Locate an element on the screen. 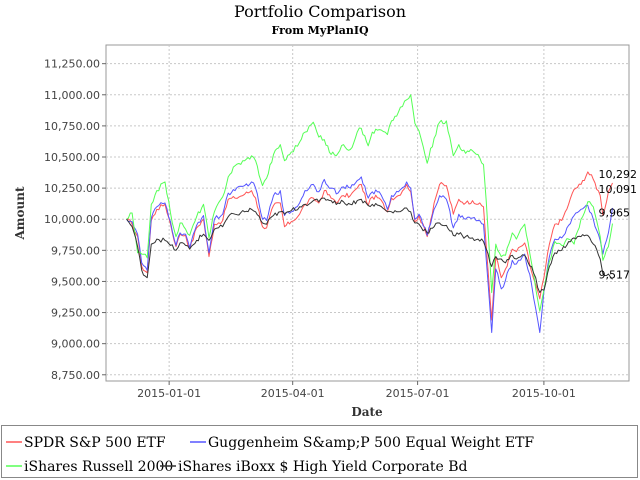 This screenshot has height=480, width=640. y-axis-label: Amount is located at coordinates (20, 213).